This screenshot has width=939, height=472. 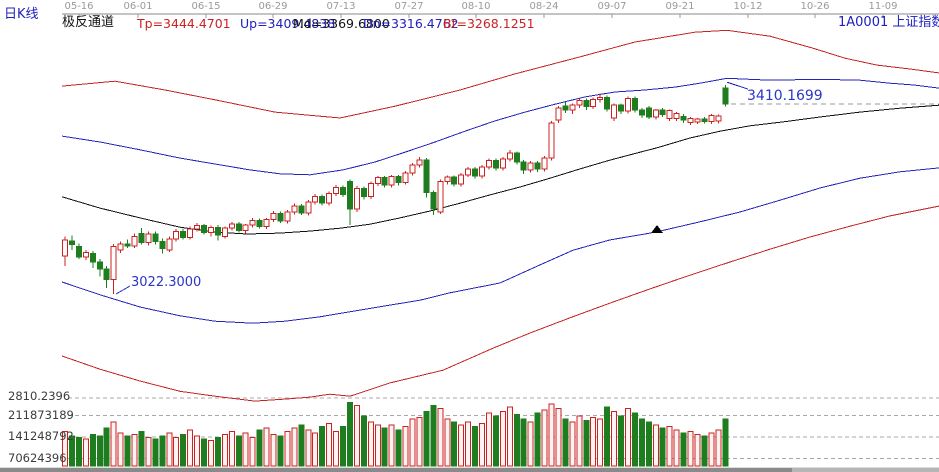 What do you see at coordinates (612, 6) in the screenshot?
I see `date-label: 09-07` at bounding box center [612, 6].